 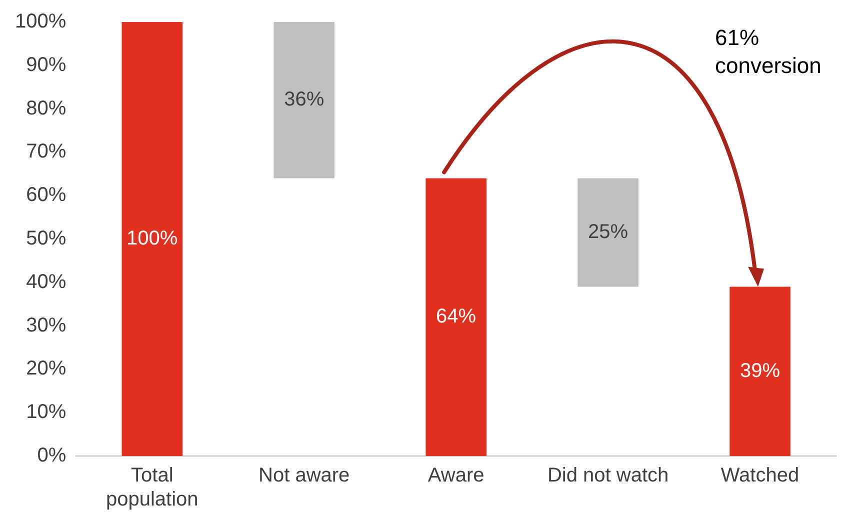 What do you see at coordinates (46, 412) in the screenshot?
I see `y-tick-label: 10%` at bounding box center [46, 412].